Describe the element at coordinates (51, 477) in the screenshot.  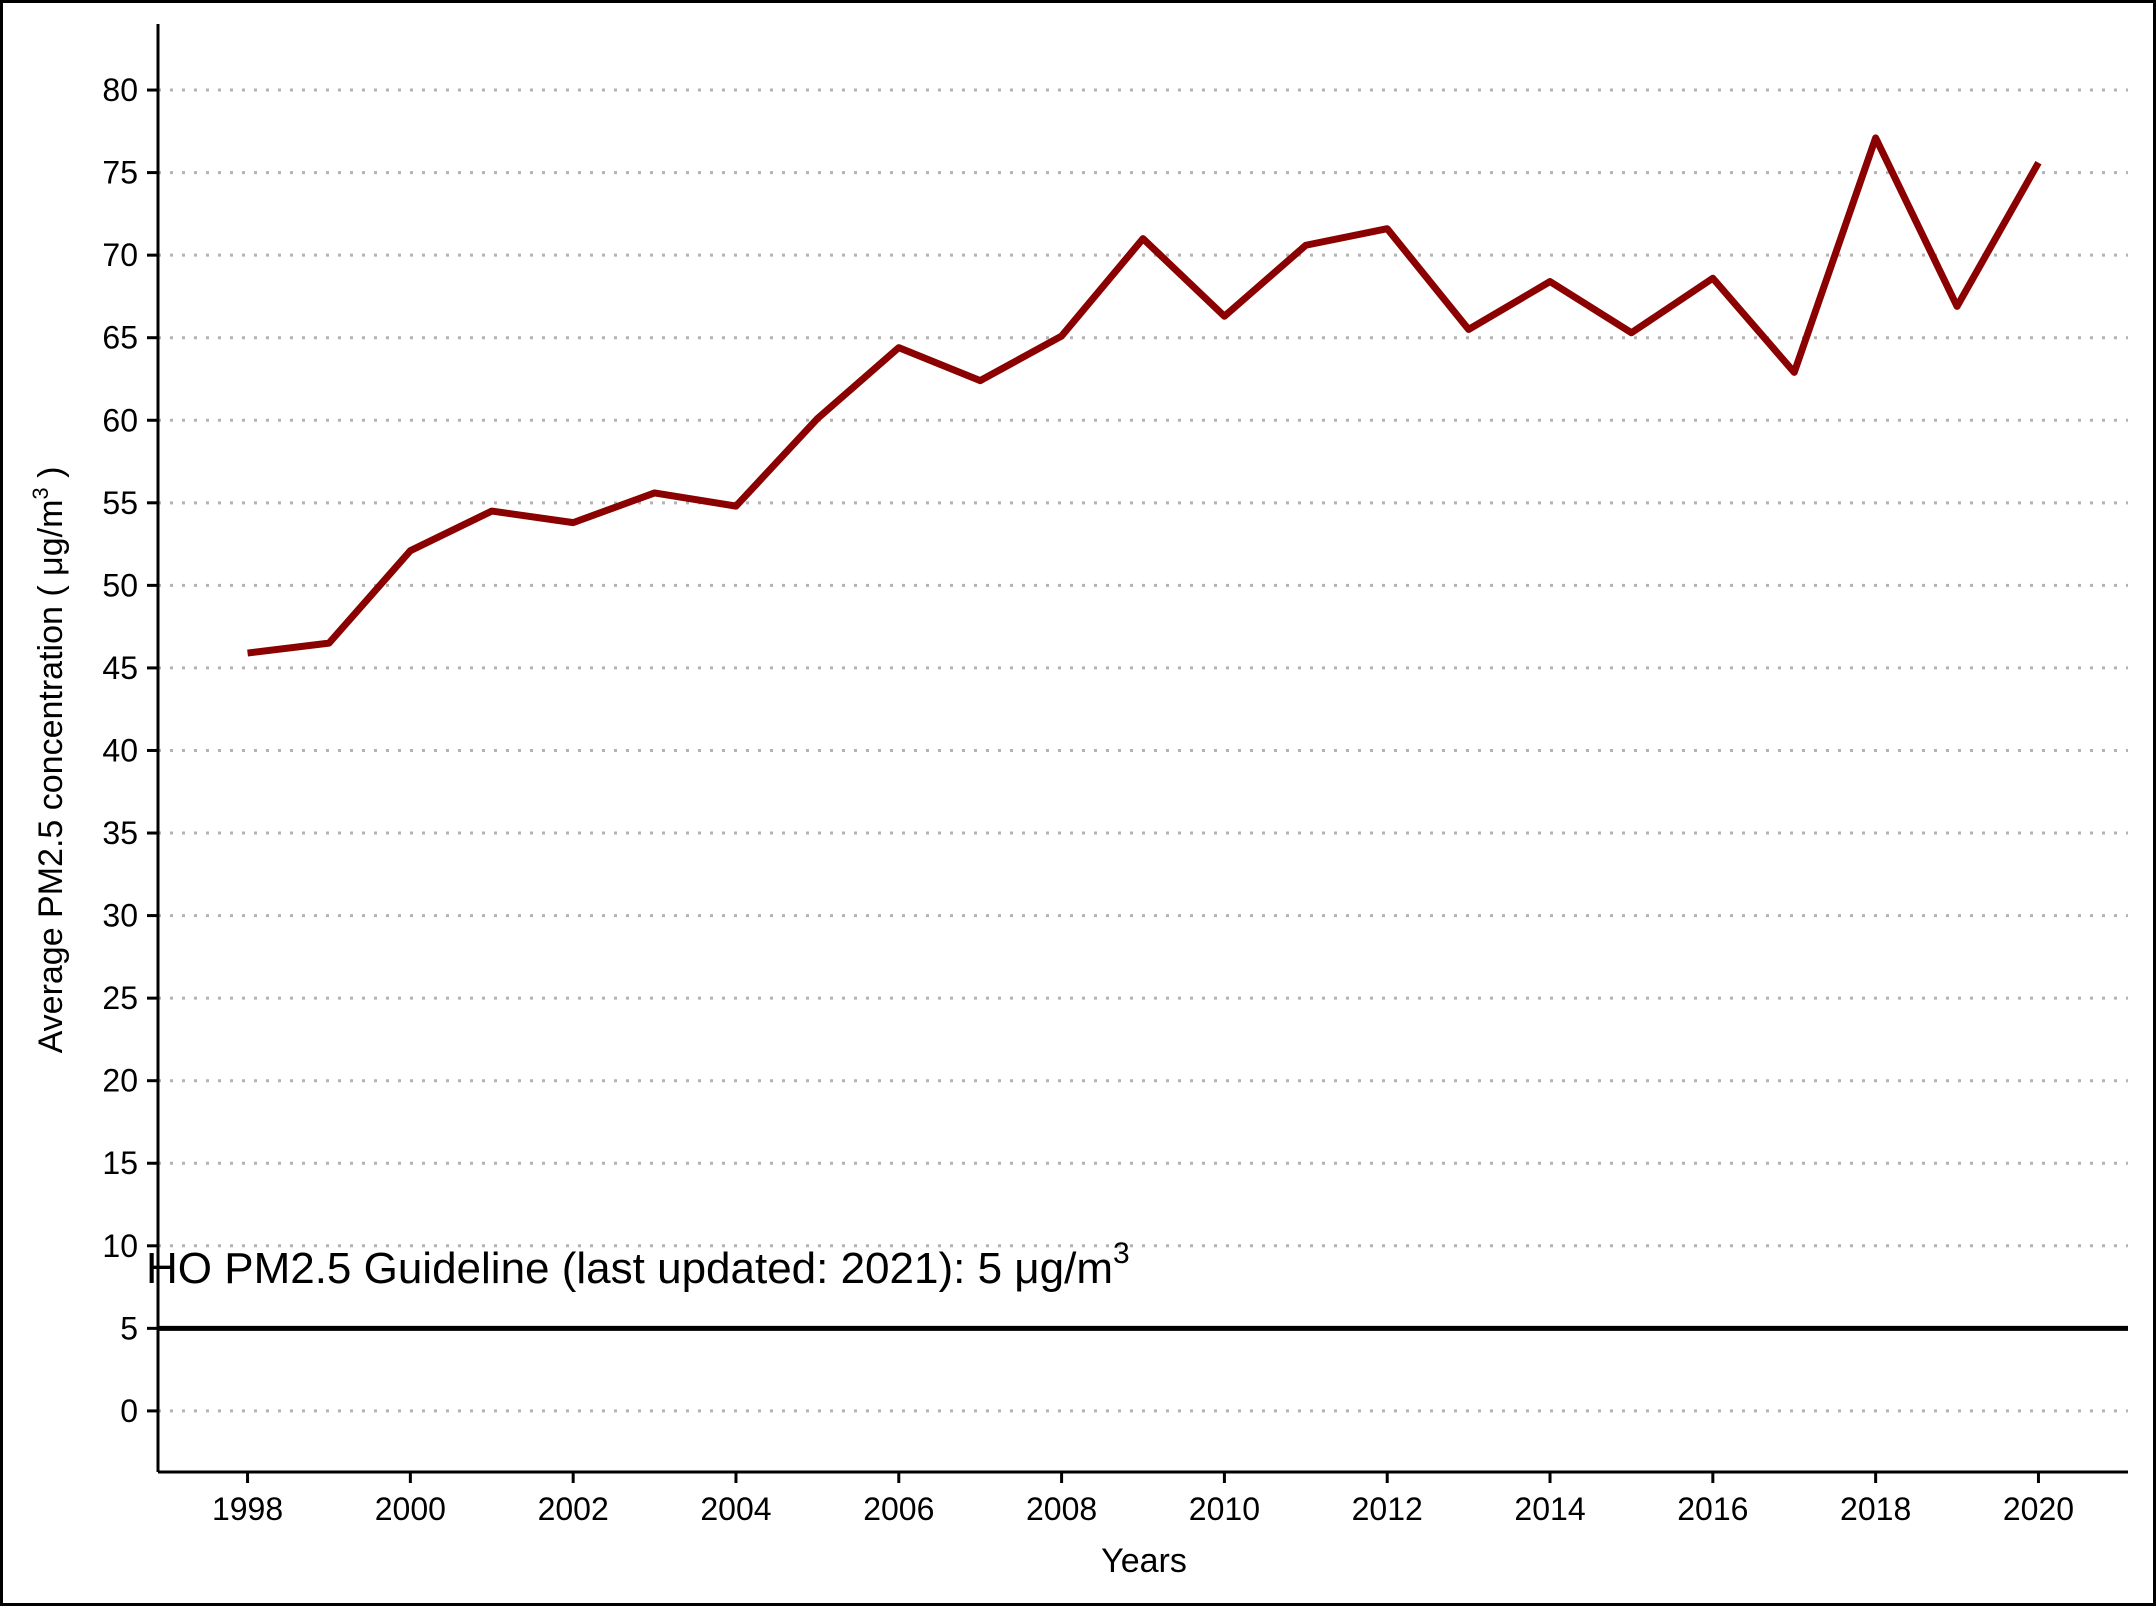
I see `y-axis-title-suffix: )` at that location.